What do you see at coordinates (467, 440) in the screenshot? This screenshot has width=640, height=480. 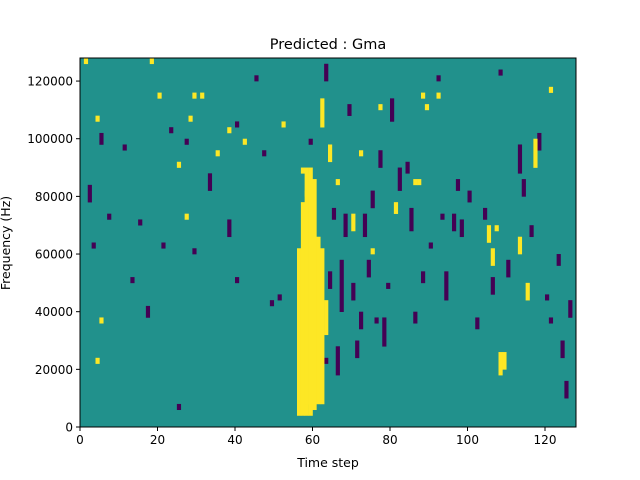 I see `x-tick-label: 100` at bounding box center [467, 440].